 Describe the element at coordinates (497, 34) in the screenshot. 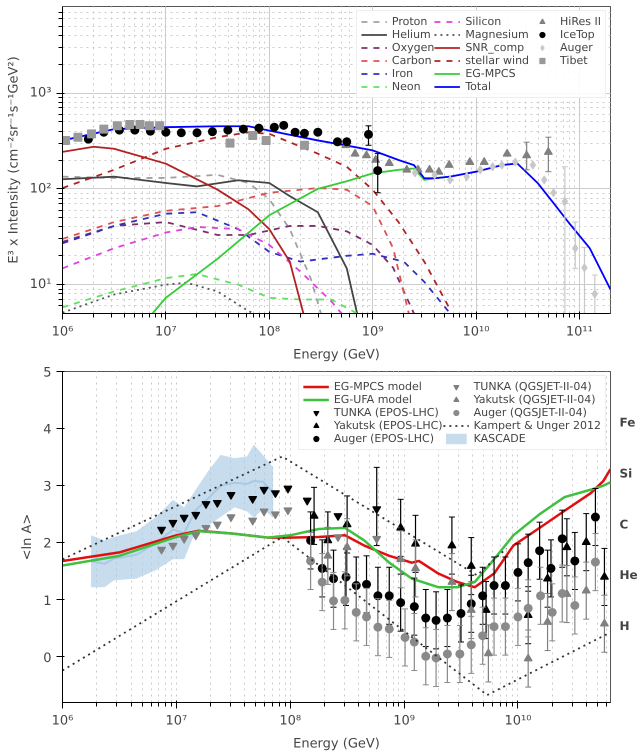

I see `legend-label: Magnesium` at that location.